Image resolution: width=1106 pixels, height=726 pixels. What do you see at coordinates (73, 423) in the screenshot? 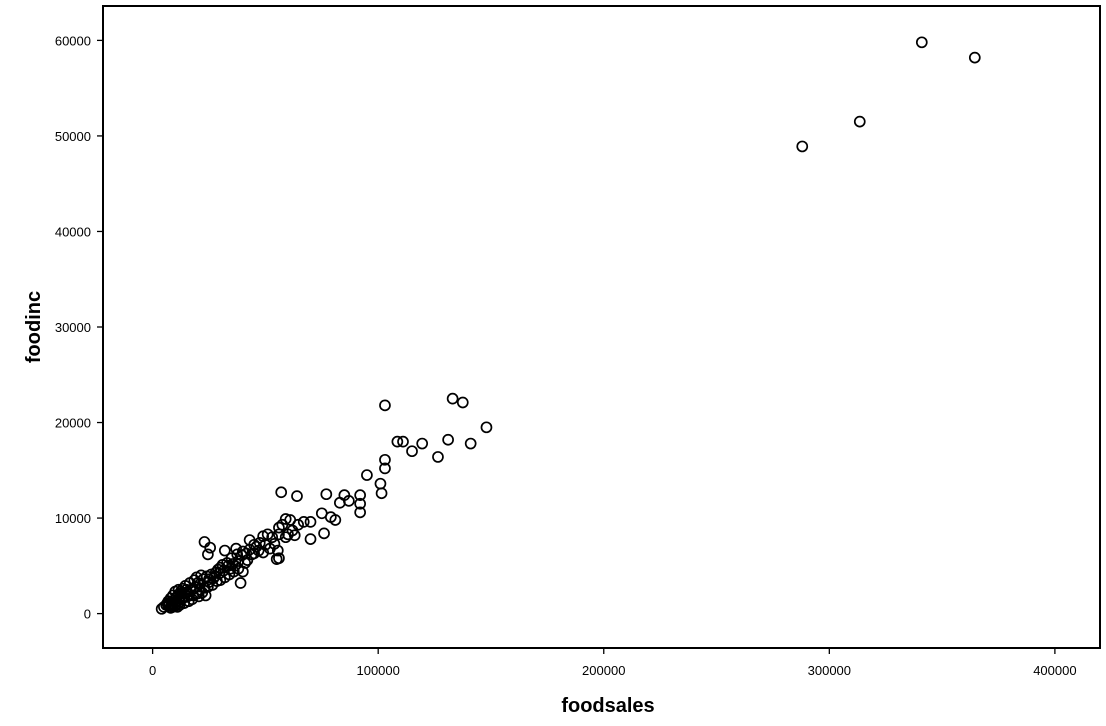
I see `y-tick-label: 20000` at bounding box center [73, 423].